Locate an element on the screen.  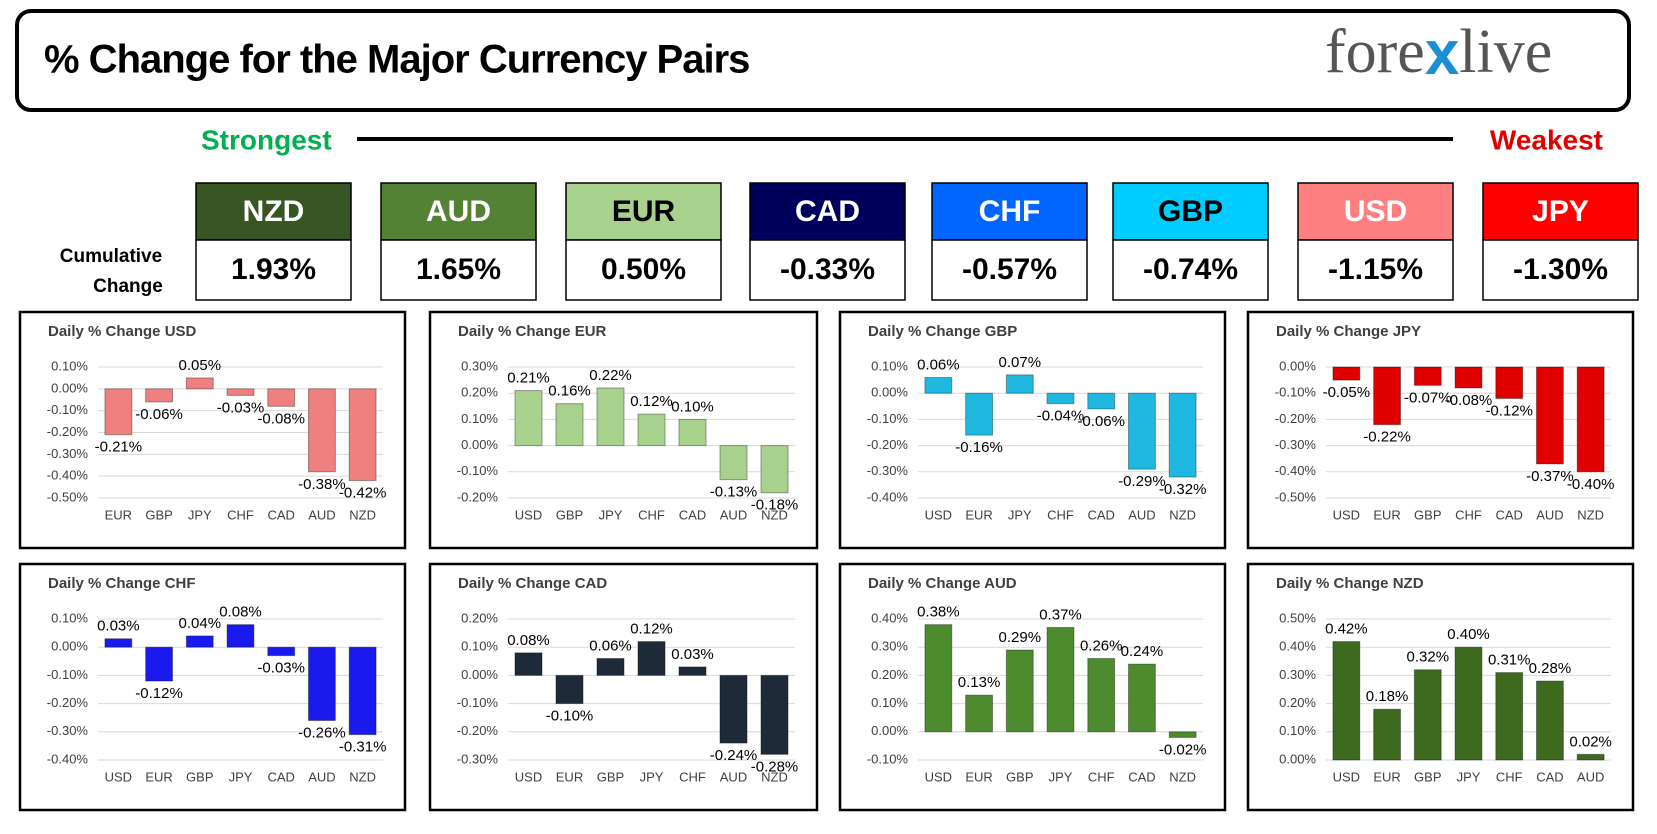
currency-name: NZD is located at coordinates (274, 211).